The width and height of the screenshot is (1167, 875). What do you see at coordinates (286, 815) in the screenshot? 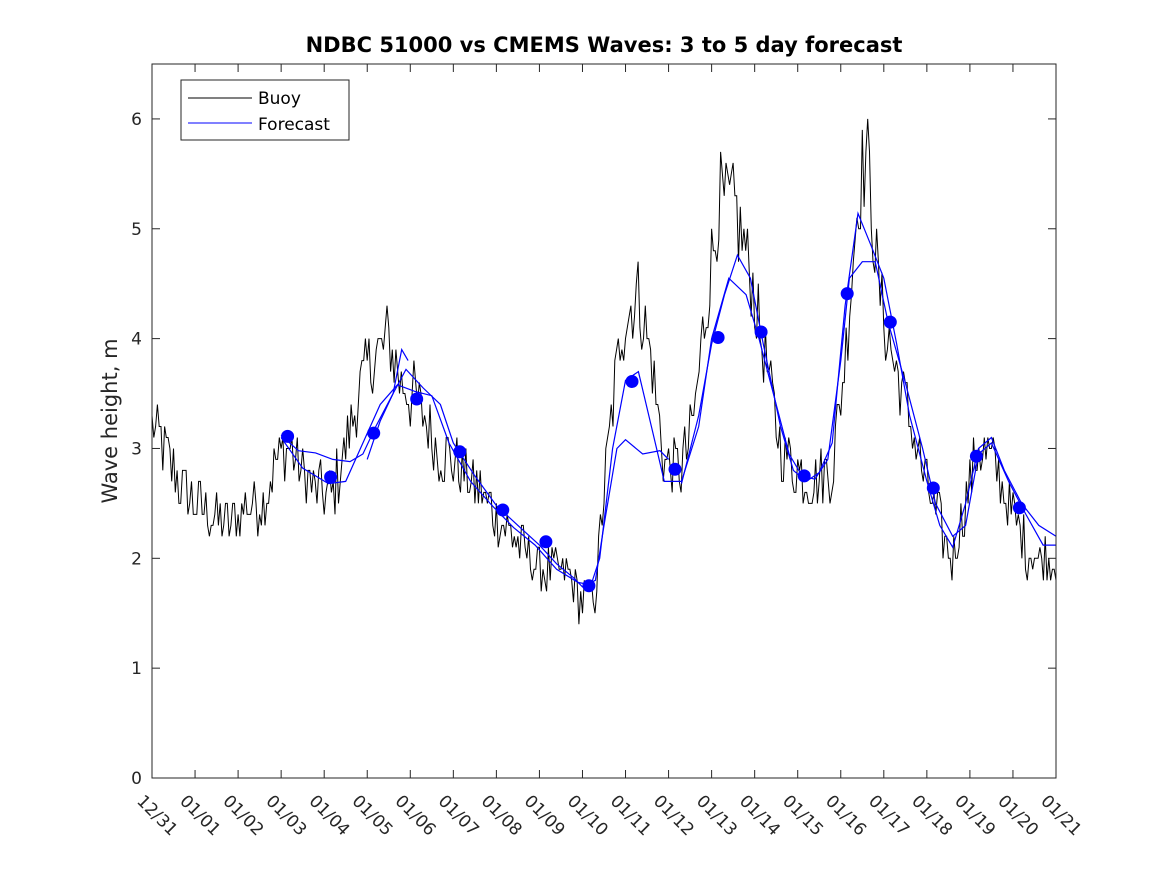
I see `x-tick-label-3: 01/03` at bounding box center [286, 815].